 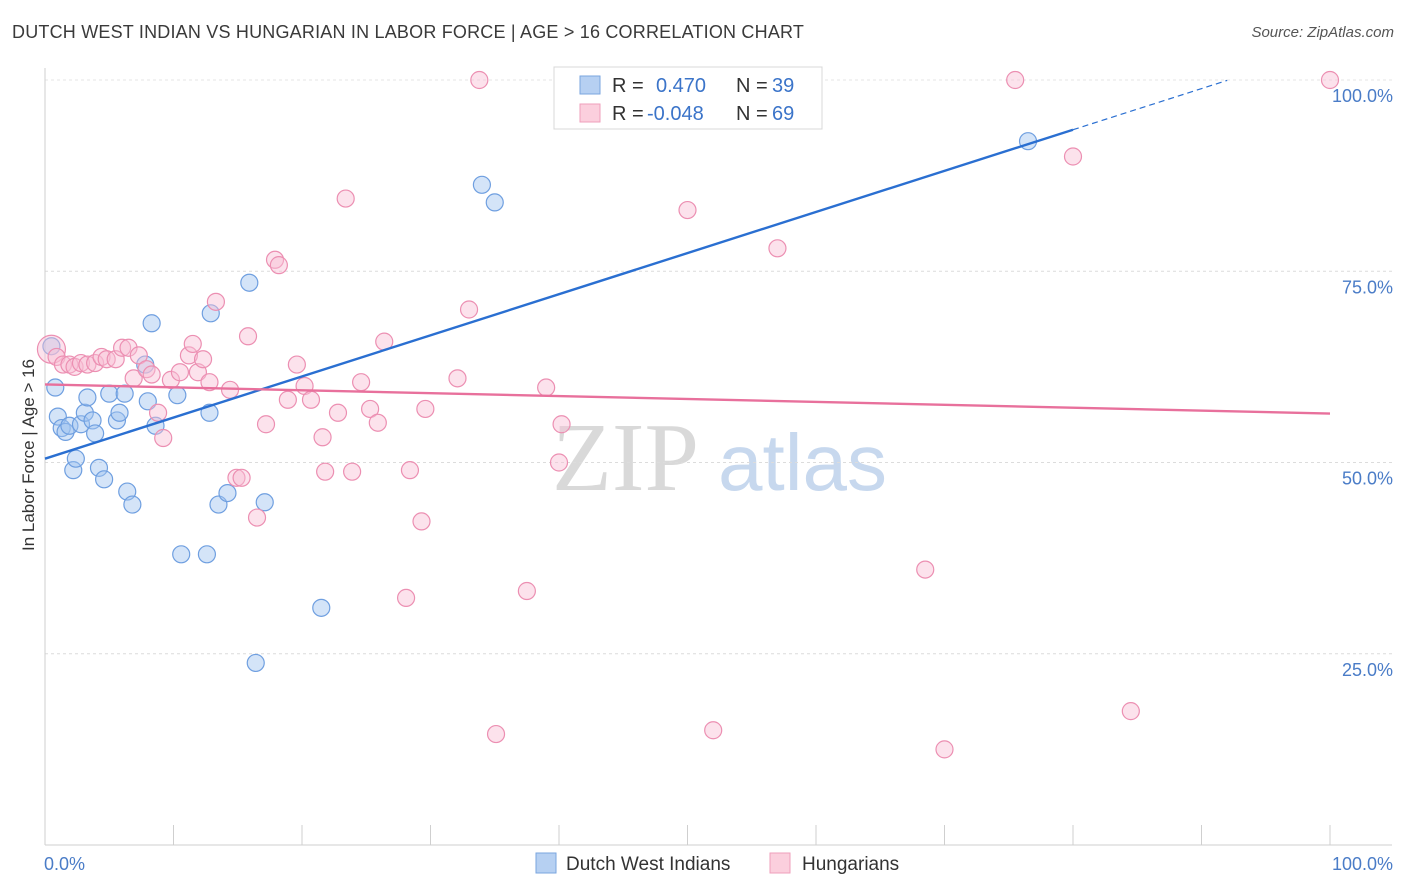 I want to click on legend-r-label-2: R =, so click(x=628, y=114).